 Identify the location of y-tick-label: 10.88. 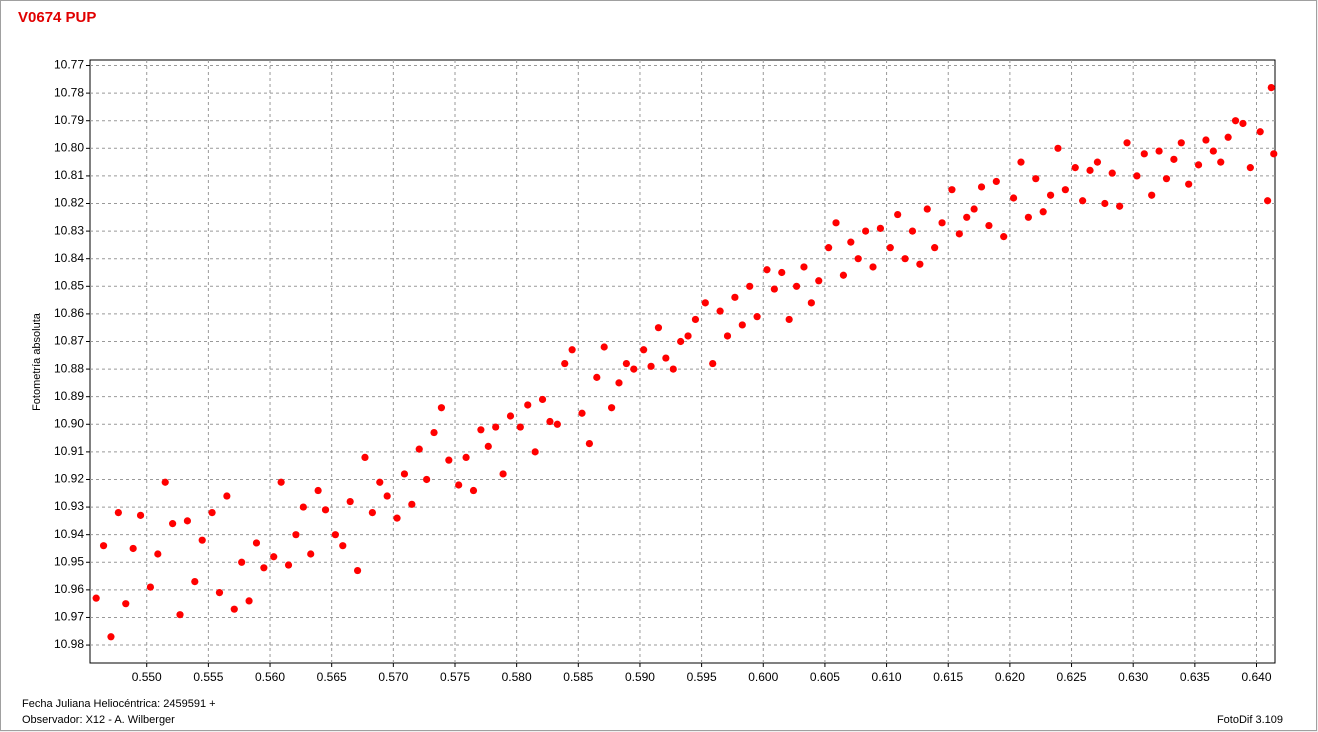
(69, 368).